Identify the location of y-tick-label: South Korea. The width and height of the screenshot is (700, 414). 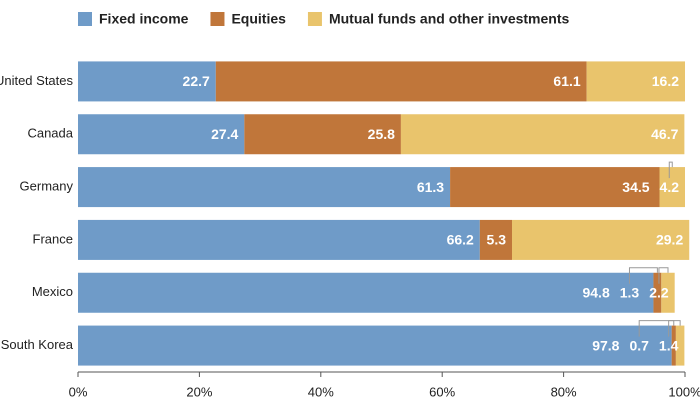
(37, 344).